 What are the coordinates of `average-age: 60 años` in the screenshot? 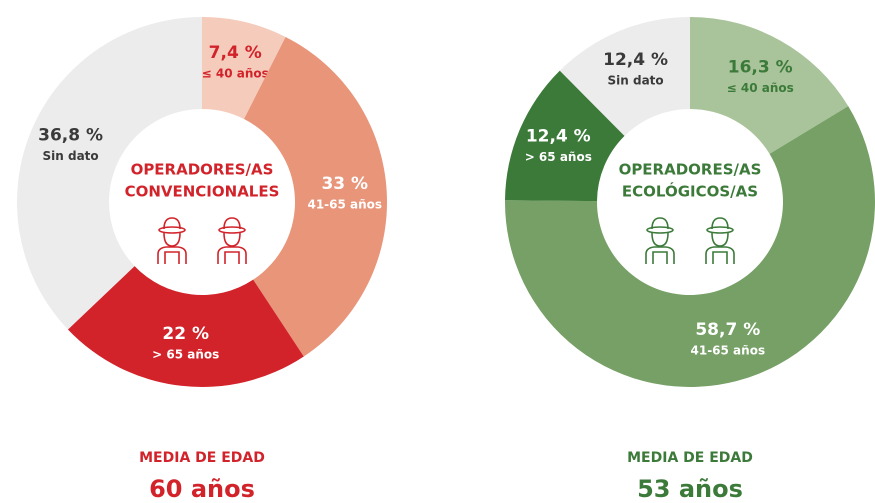 It's located at (202, 489).